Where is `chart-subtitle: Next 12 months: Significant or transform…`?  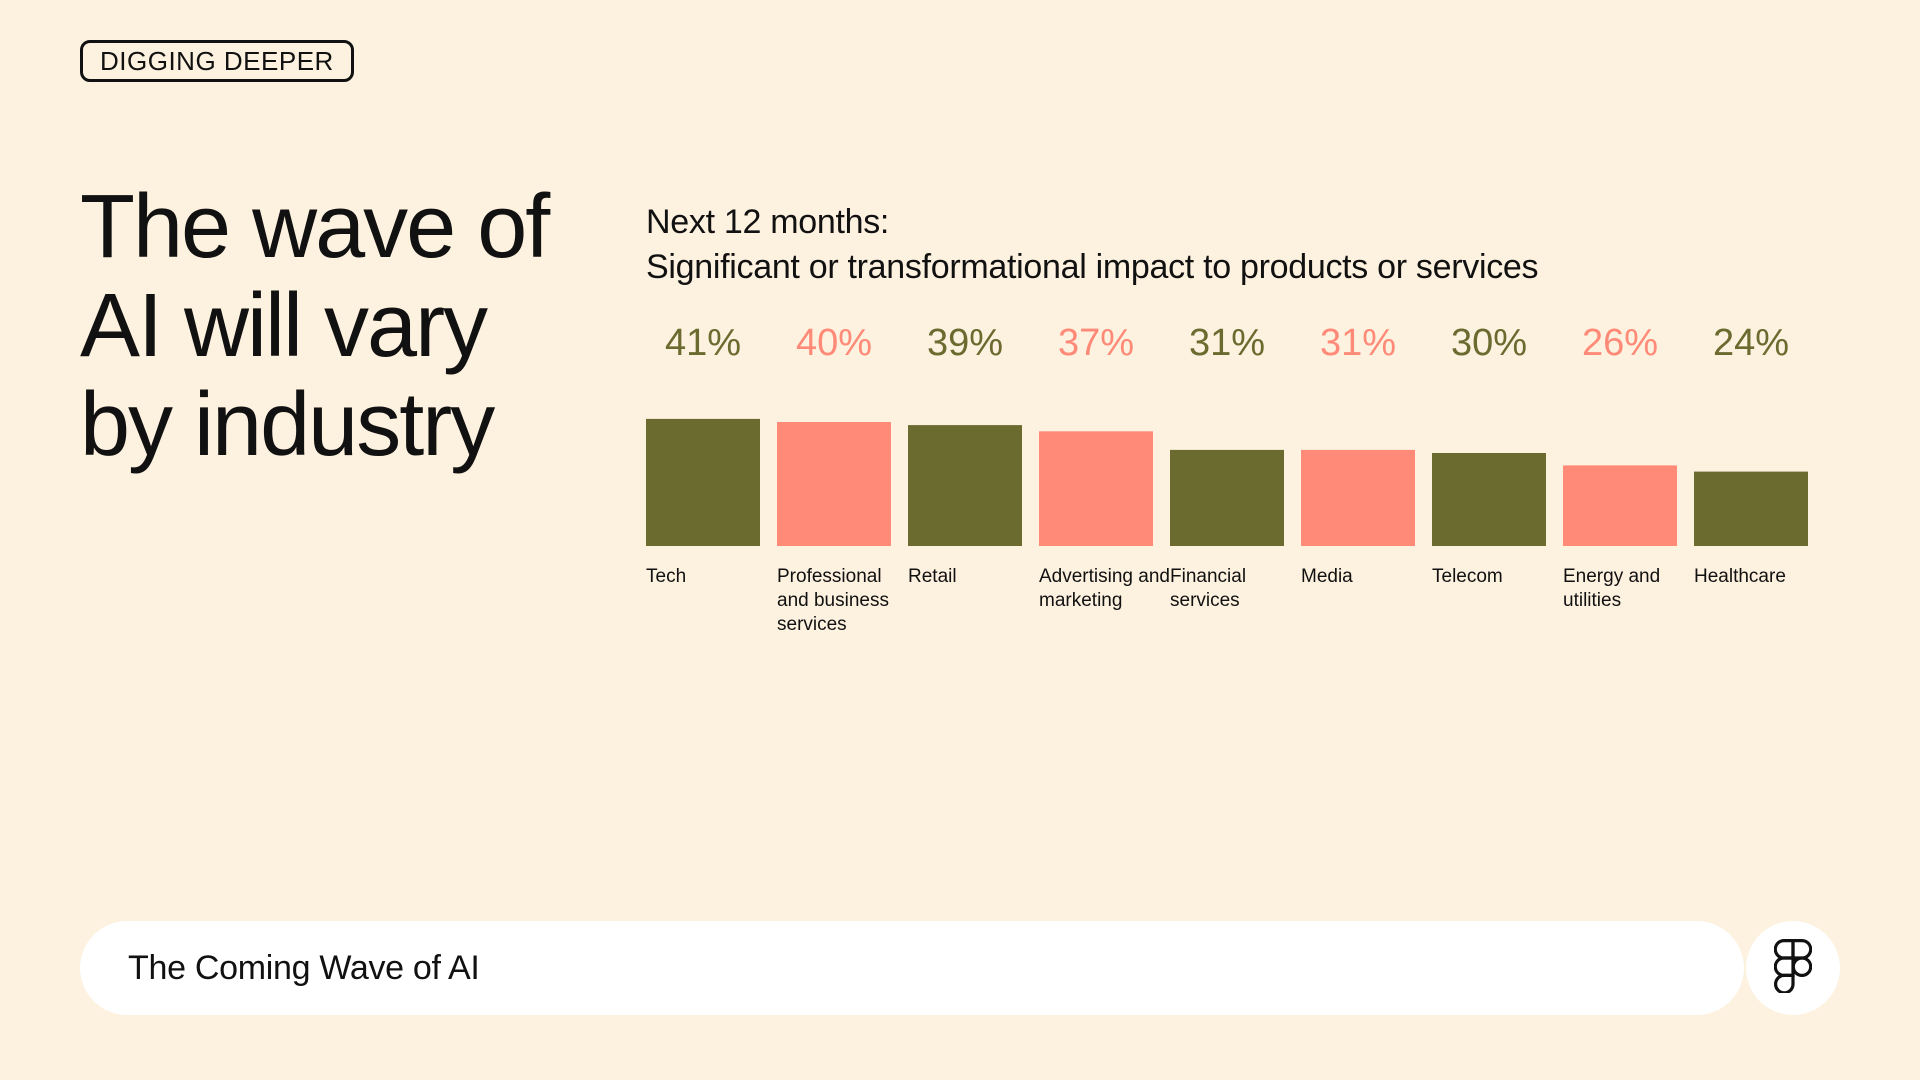 chart-subtitle: Next 12 months: Significant or transform… is located at coordinates (1092, 245).